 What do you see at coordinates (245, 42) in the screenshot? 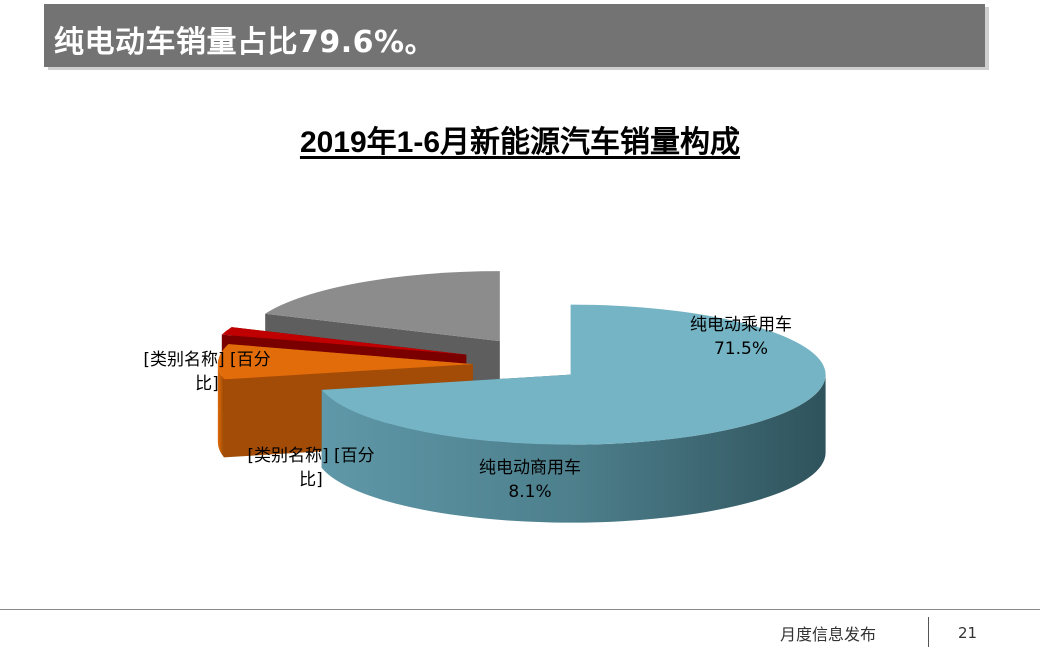
I see `header-title: 纯电动车销量占比79.6%。` at bounding box center [245, 42].